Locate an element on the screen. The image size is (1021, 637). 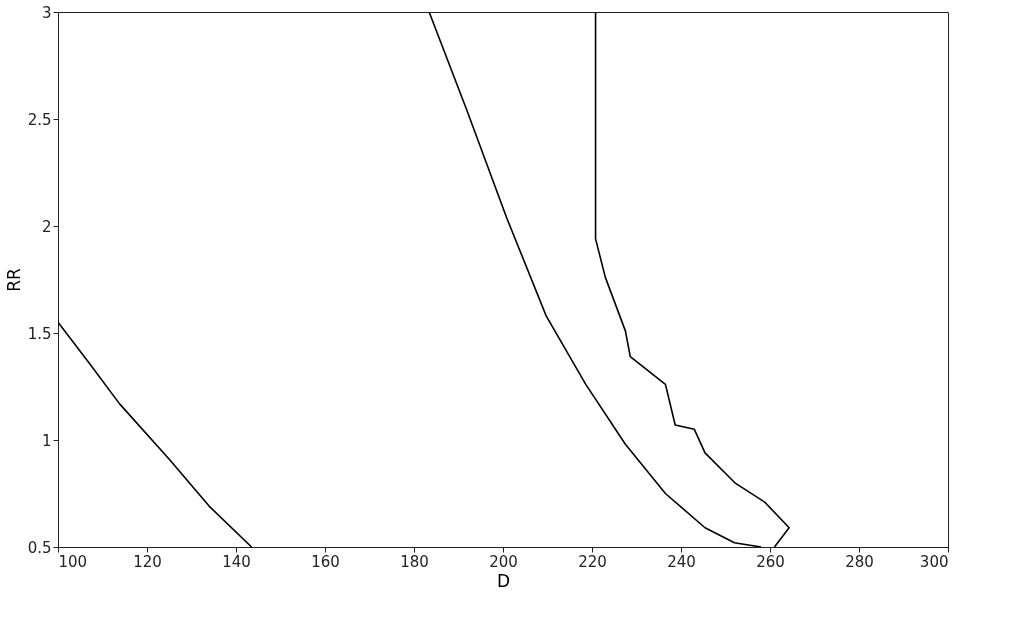
y-tick-label: 0.5 is located at coordinates (39, 547).